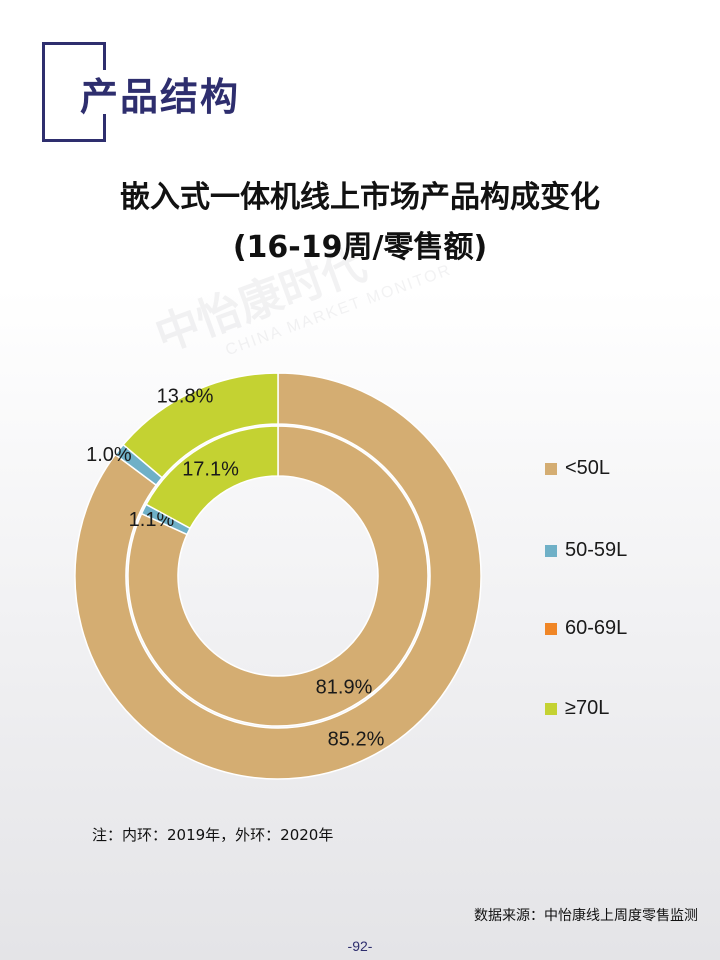 The width and height of the screenshot is (720, 960). I want to click on chart-title: 嵌入式一体机线上市场产品构成变化, so click(360, 197).